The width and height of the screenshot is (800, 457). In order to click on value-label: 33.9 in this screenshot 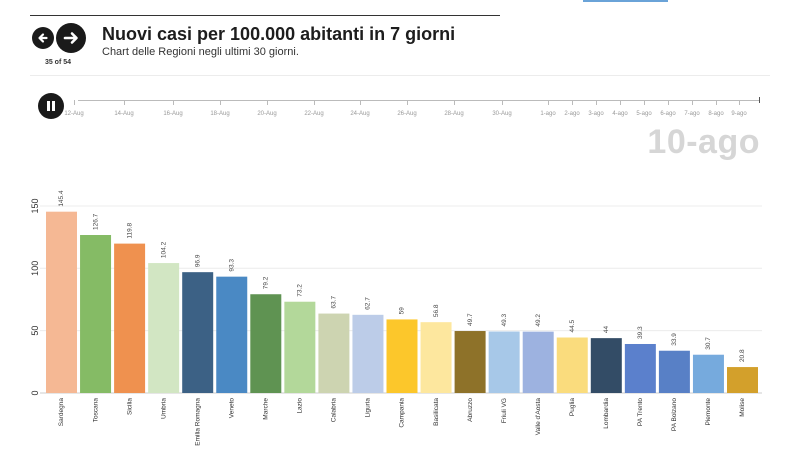, I will do `click(674, 339)`.